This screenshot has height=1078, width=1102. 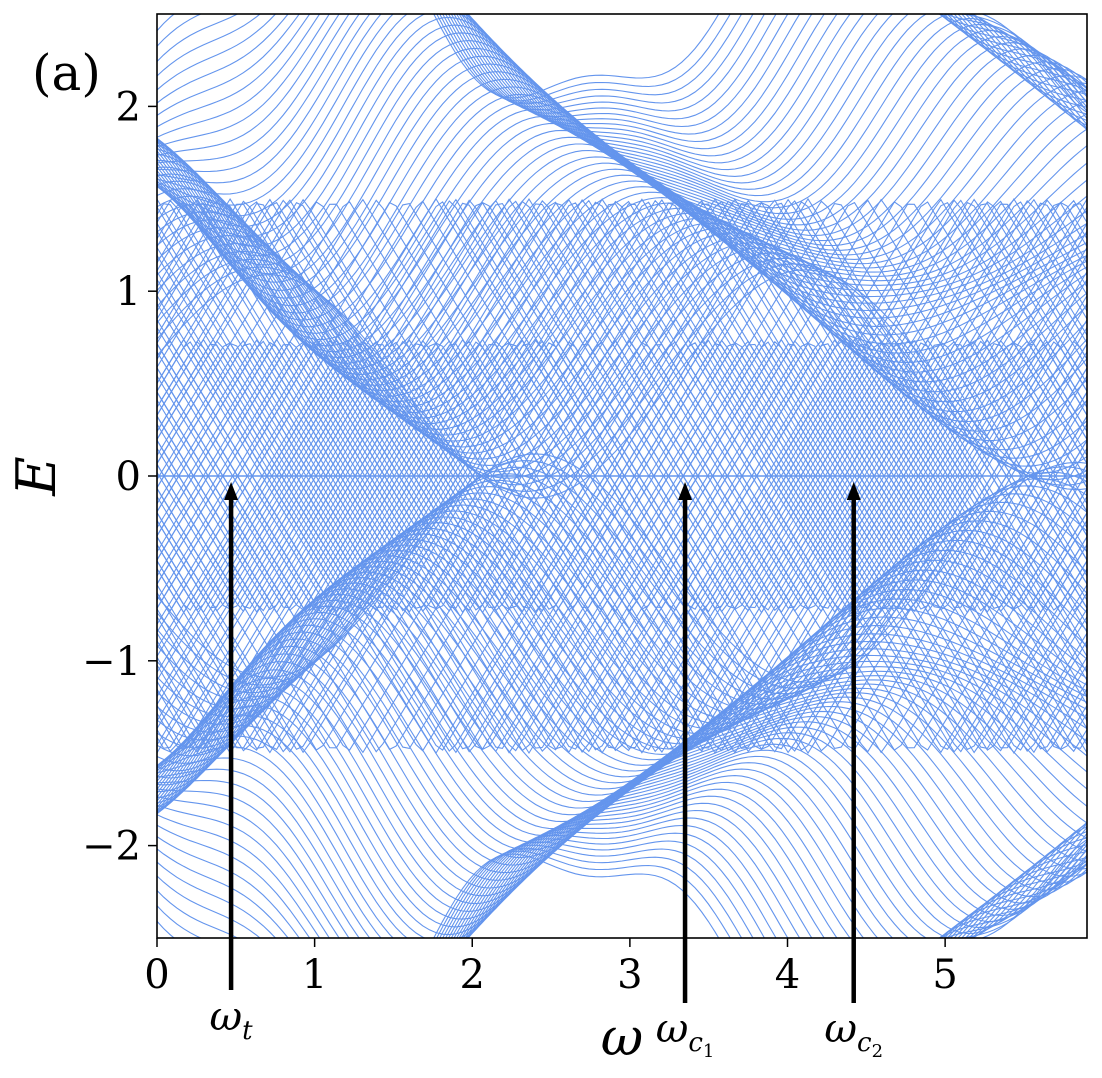 I want to click on y-axis-ticks: 2 1 0 −1 −2, so click(x=119, y=477).